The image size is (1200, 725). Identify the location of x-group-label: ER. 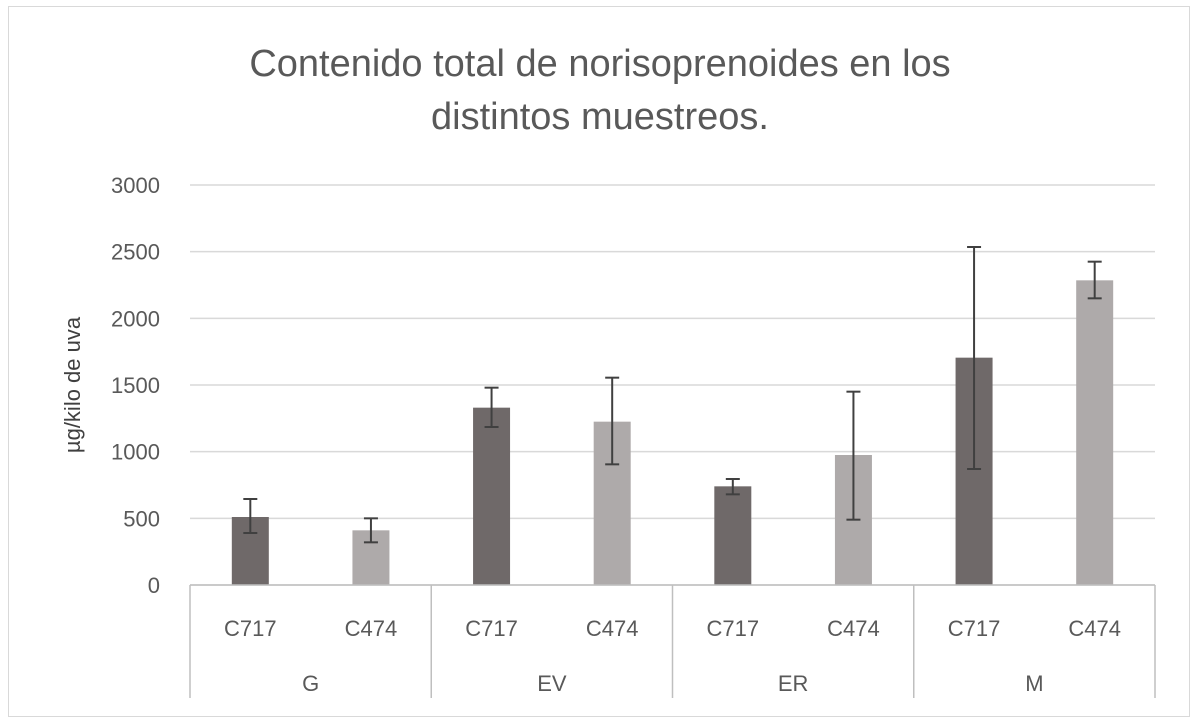
(793, 683).